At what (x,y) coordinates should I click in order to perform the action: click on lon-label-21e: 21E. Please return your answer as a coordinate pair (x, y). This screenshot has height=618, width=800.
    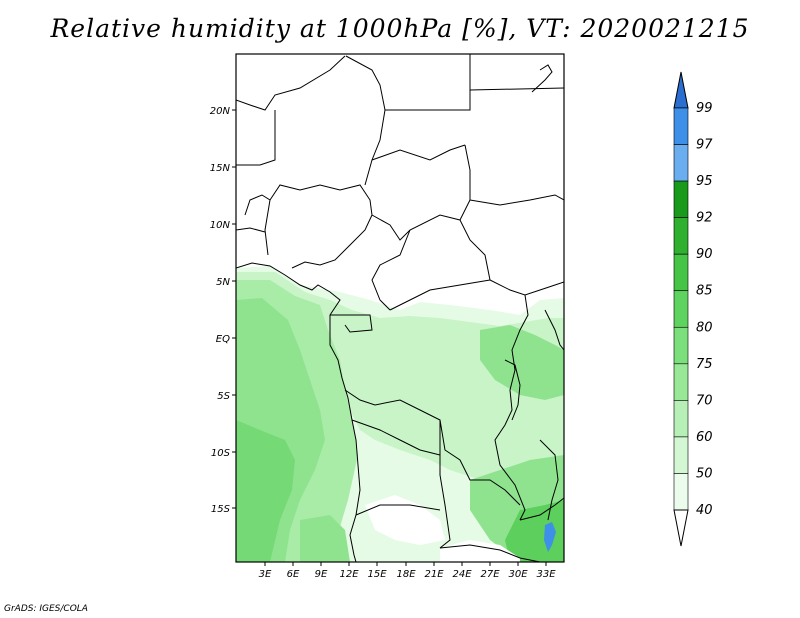
    Looking at the image, I should click on (434, 574).